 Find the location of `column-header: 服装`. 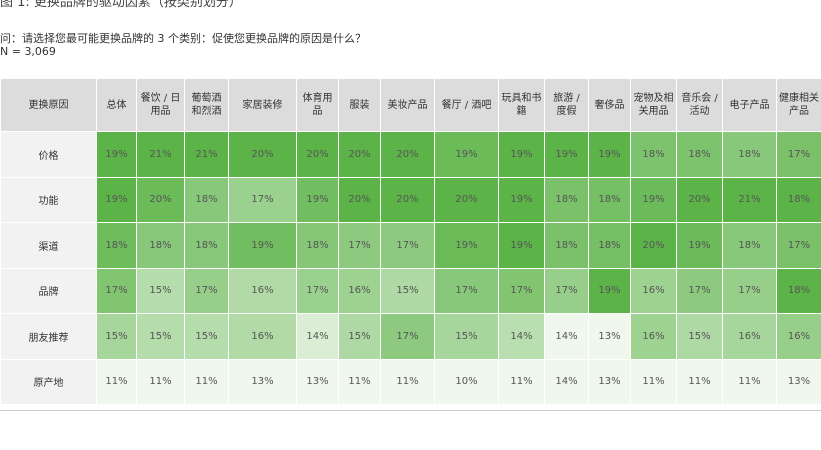

column-header: 服装 is located at coordinates (359, 105).